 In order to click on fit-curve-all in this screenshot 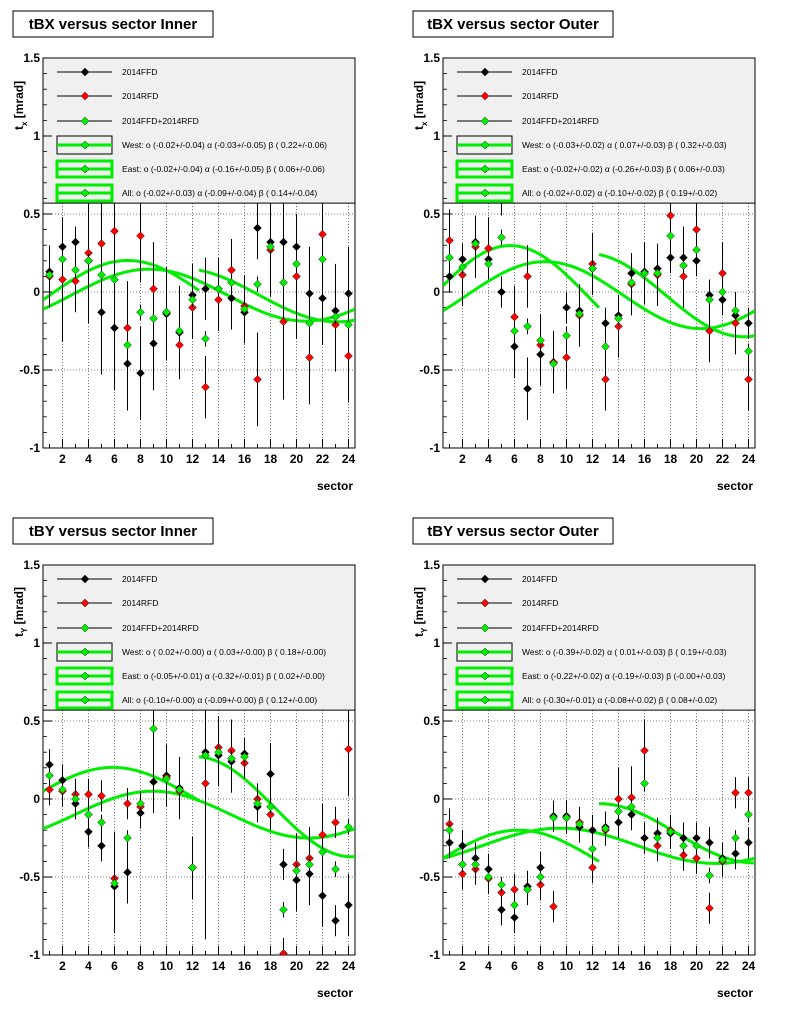, I will do `click(599, 845)`.